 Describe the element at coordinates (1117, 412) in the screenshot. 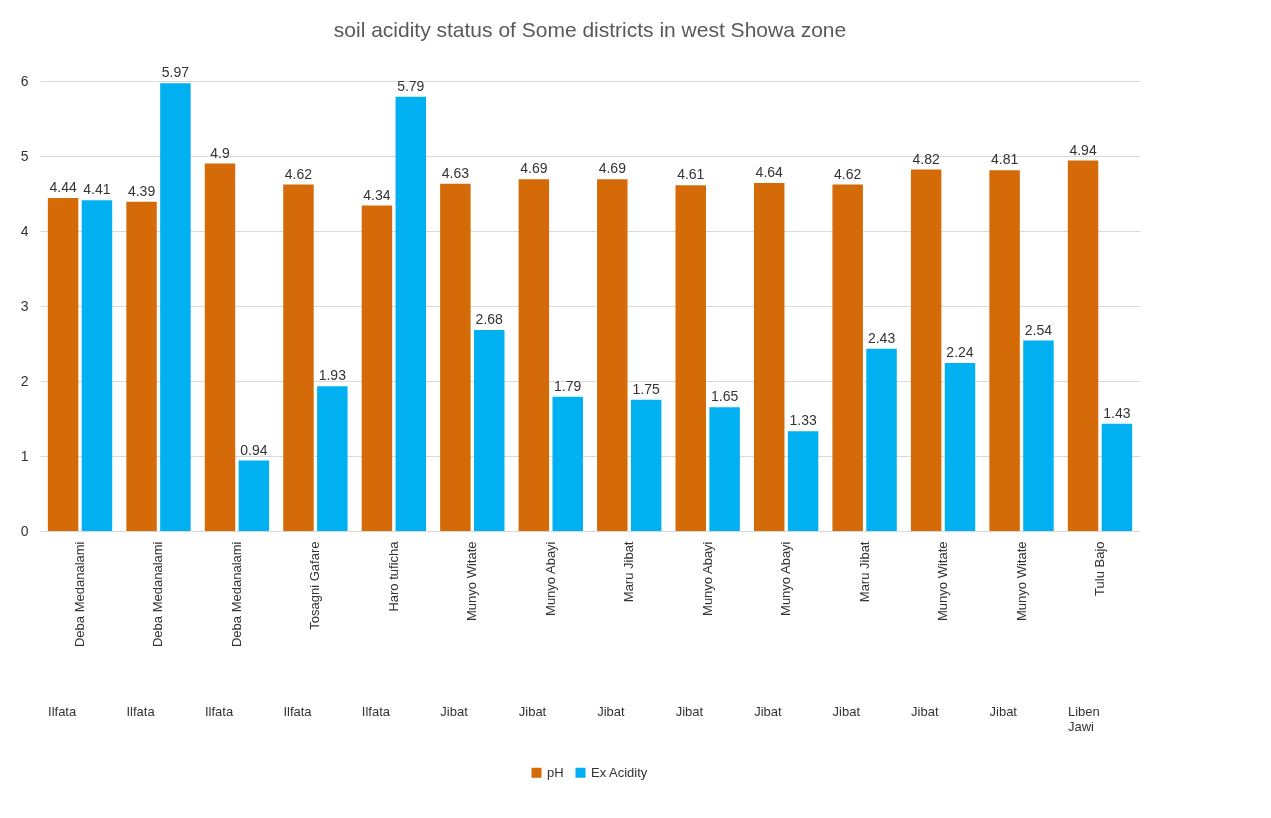

I see `data-label: 1.43` at that location.